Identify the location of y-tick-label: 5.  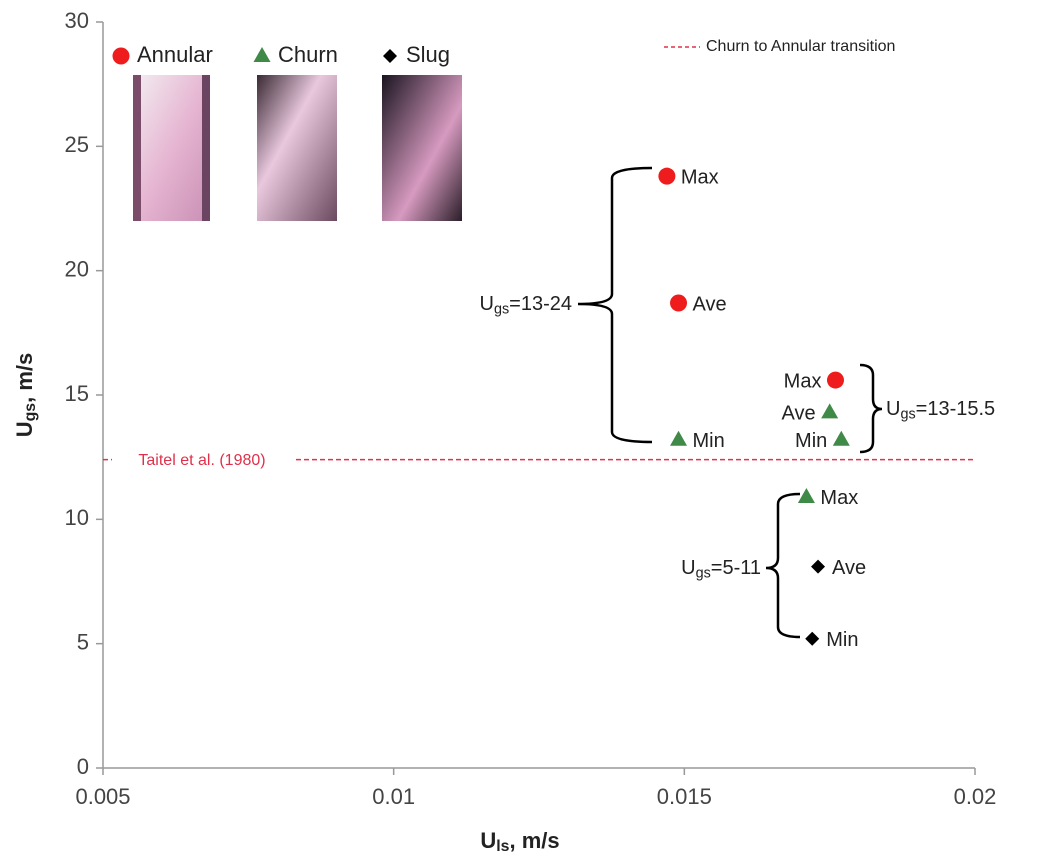
(83, 641).